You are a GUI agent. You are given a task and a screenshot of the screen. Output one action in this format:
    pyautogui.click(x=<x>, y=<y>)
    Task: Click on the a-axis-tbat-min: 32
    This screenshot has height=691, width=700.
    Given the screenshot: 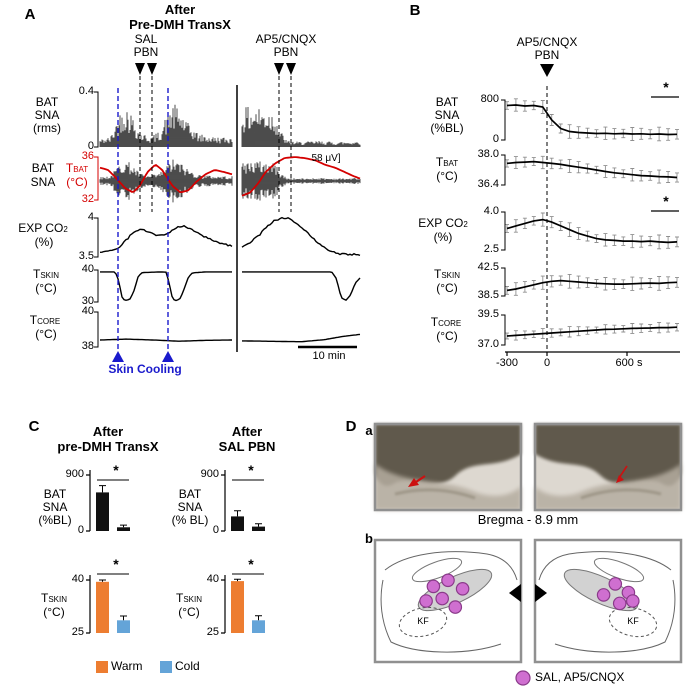 What is the action you would take?
    pyautogui.click(x=87, y=199)
    